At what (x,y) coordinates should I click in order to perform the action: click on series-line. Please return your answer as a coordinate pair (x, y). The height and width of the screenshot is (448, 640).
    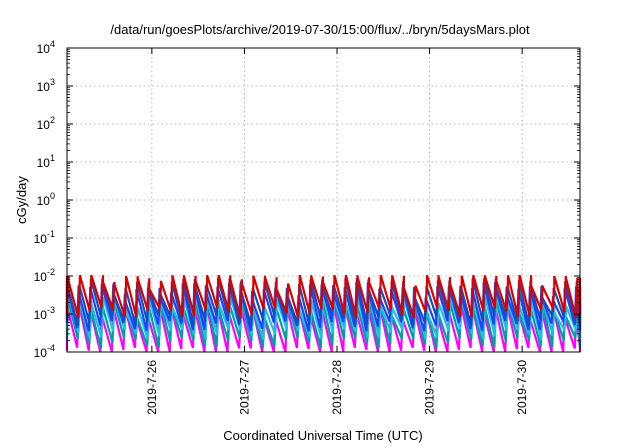
    Looking at the image, I should click on (323, 296).